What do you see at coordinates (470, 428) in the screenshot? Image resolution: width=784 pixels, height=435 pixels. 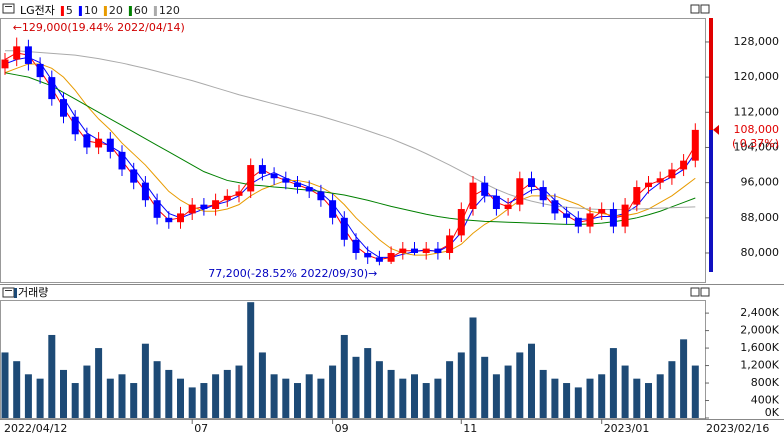 I see `x-tick-label: 11` at bounding box center [470, 428].